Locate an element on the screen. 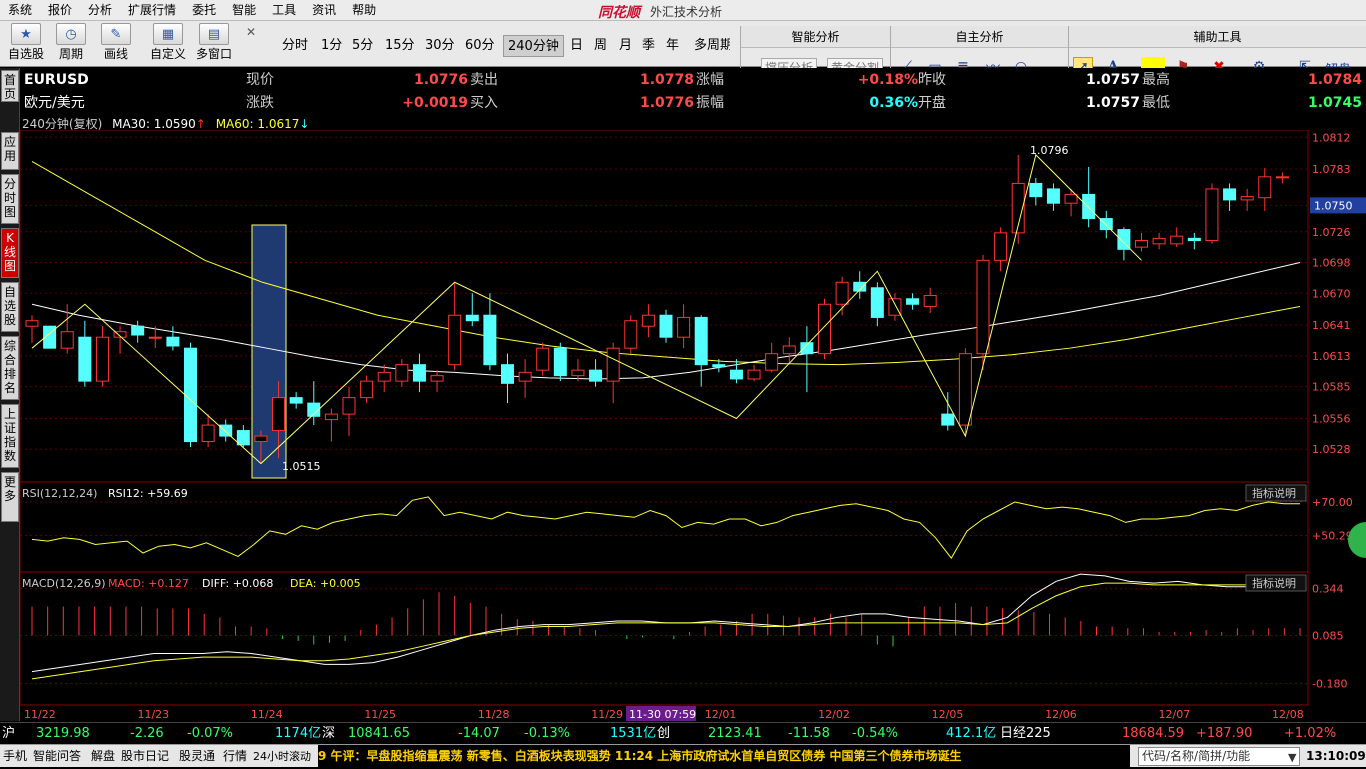 Image resolution: width=1366 pixels, height=769 pixels. tab-mobile: 手机 is located at coordinates (15, 756).